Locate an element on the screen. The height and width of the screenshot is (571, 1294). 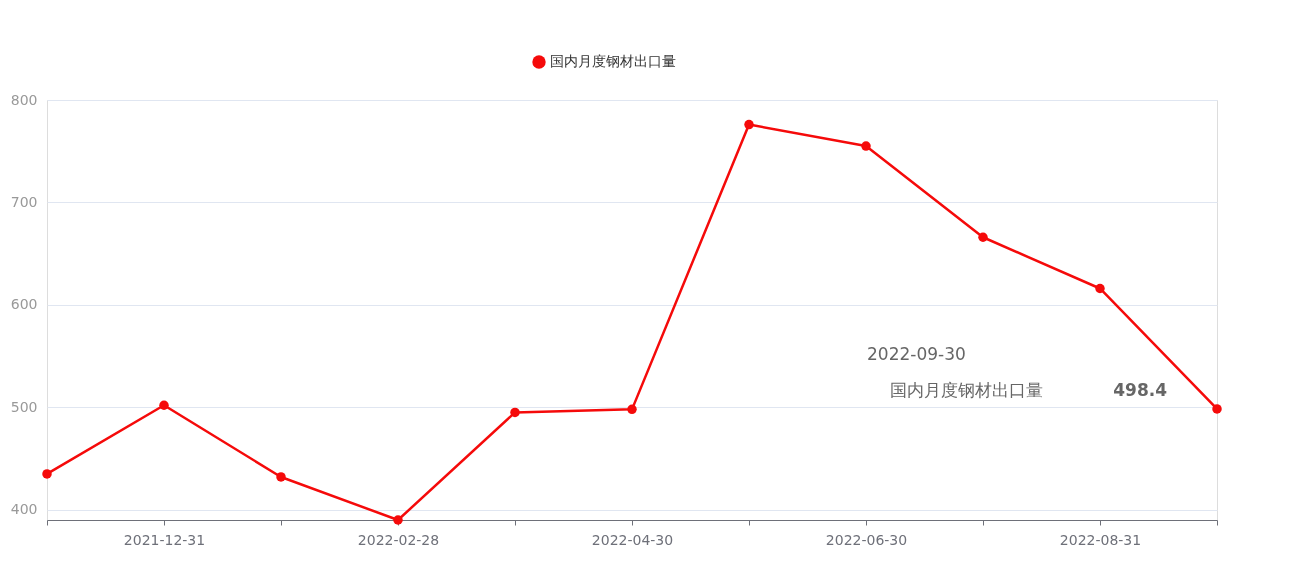
y-tick-label: 500 is located at coordinates (24, 406).